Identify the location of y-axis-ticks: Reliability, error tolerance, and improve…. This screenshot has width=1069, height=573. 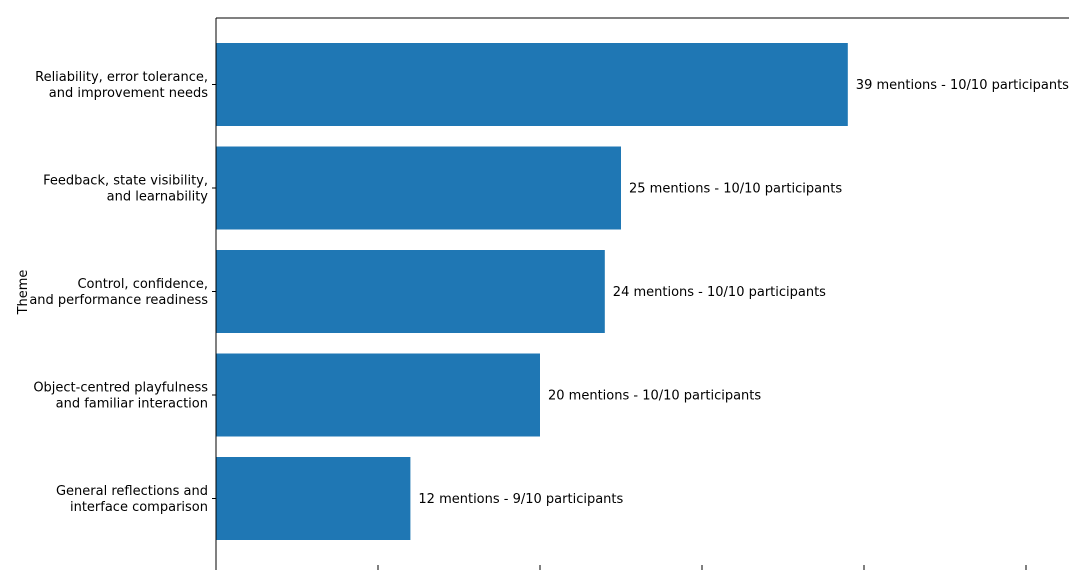
(122, 292).